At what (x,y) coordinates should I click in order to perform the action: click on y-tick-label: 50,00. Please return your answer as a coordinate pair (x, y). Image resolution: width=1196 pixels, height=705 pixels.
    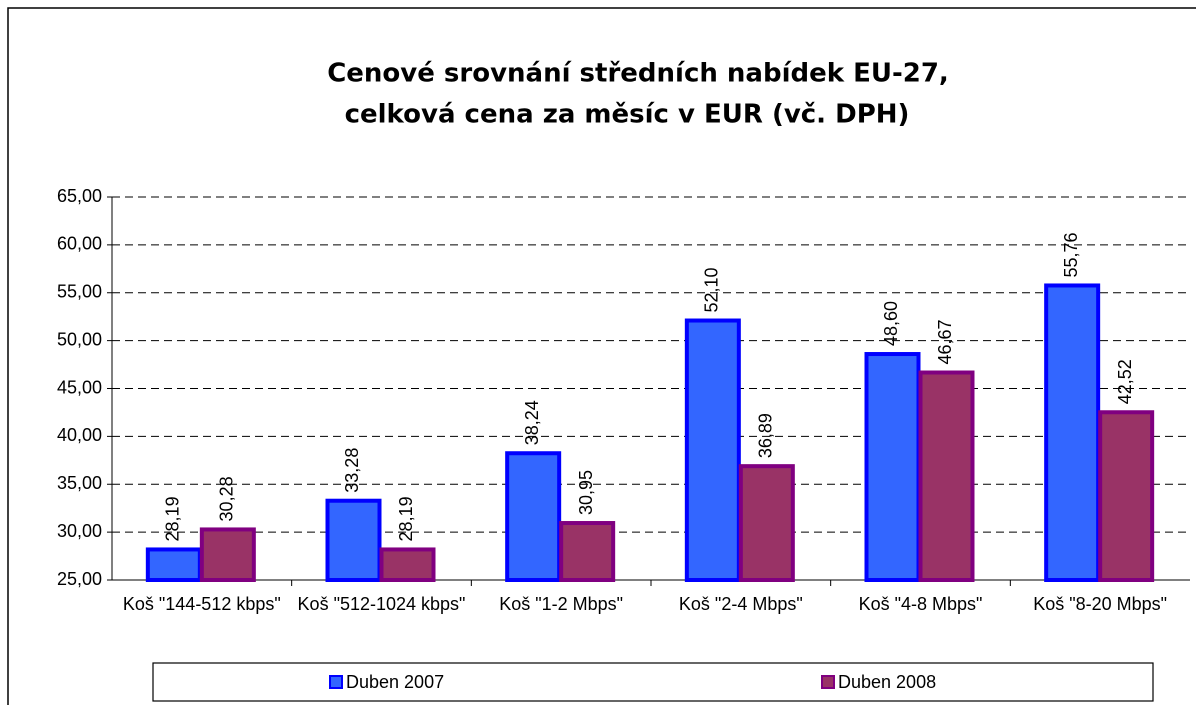
    Looking at the image, I should click on (79, 339).